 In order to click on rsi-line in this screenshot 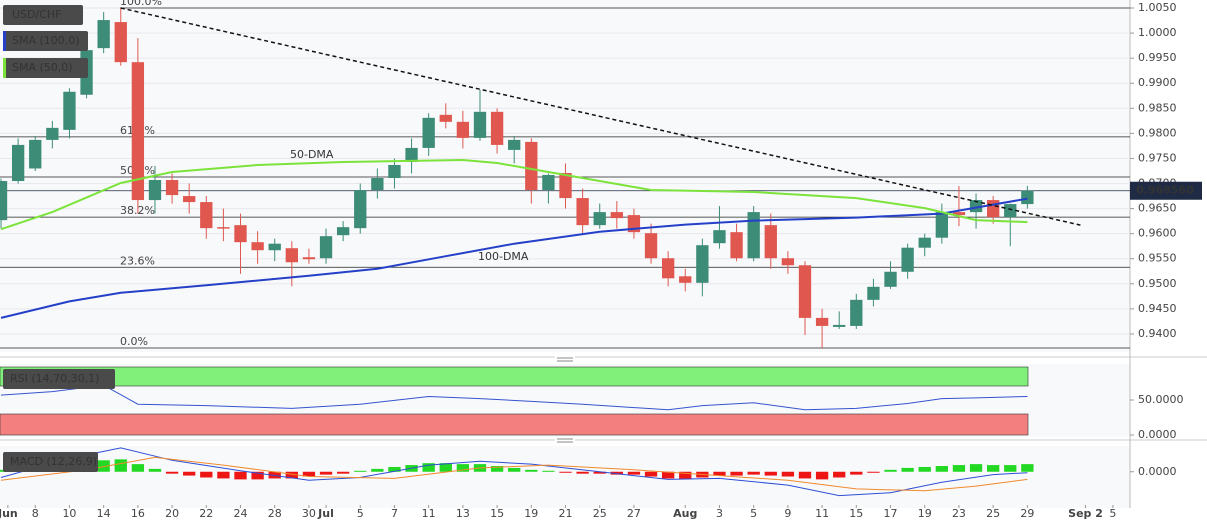, I will do `click(514, 397)`.